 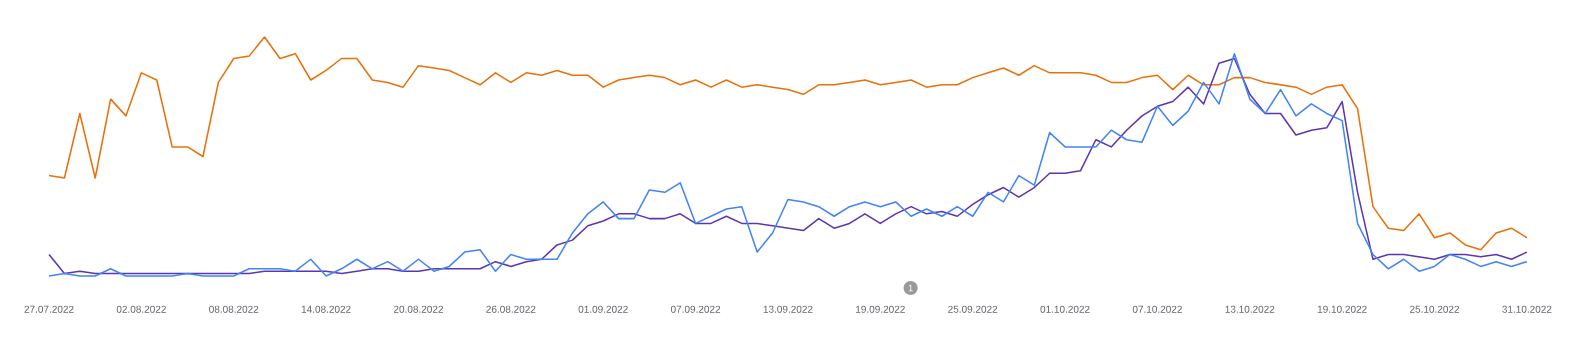 What do you see at coordinates (1527, 309) in the screenshot?
I see `x-tick-label: 31.10.2022` at bounding box center [1527, 309].